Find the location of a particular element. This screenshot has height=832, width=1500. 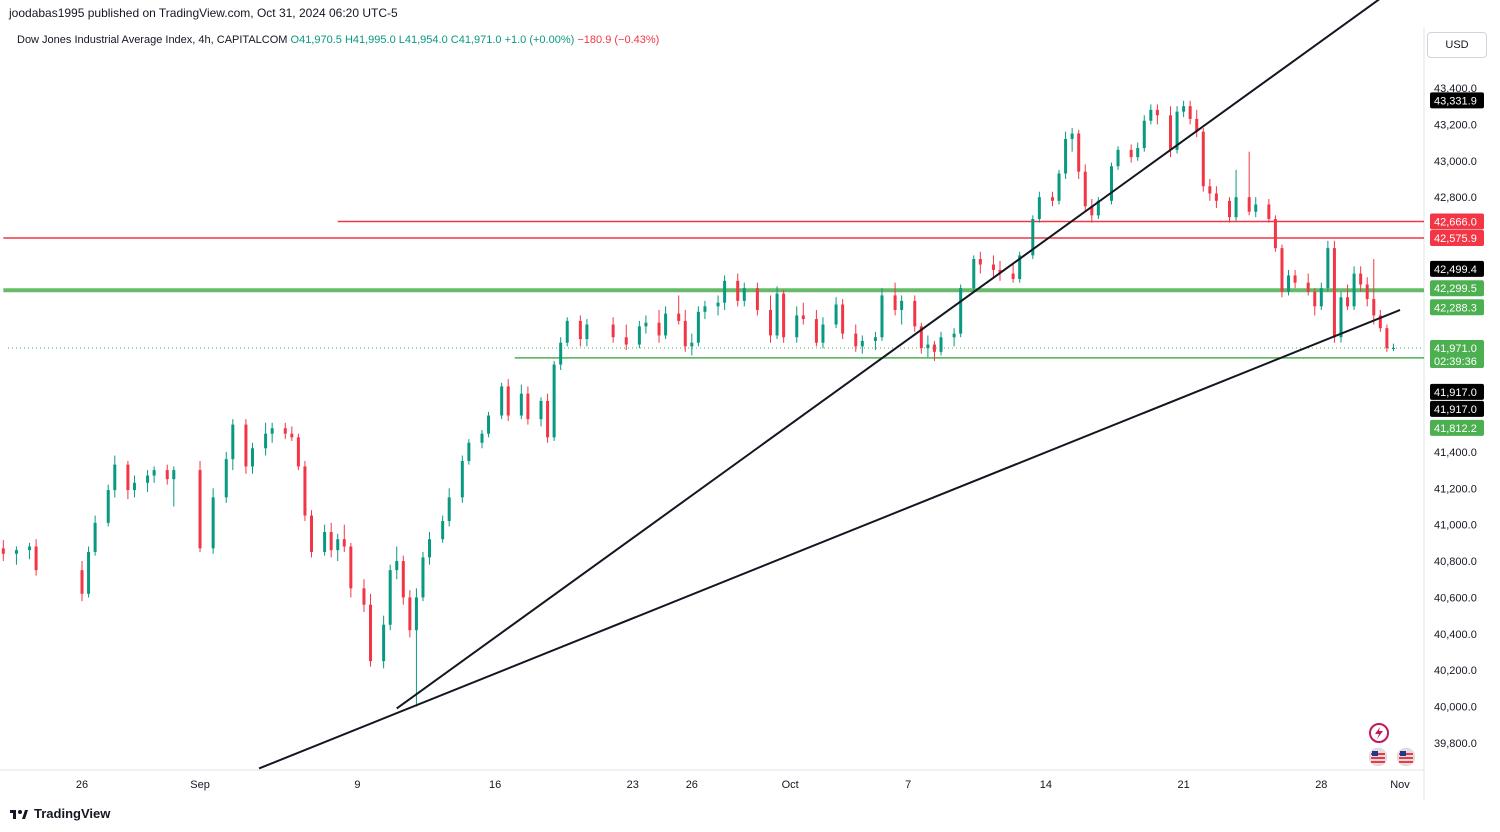

y-tick-label: 41,400.0 is located at coordinates (1455, 453).